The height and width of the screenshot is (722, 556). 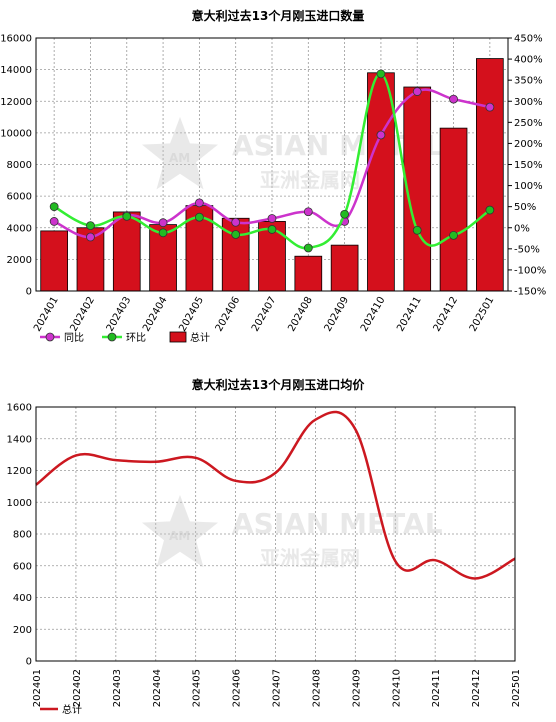 What do you see at coordinates (522, 228) in the screenshot?
I see `chart1-y-right-tick: 0%` at bounding box center [522, 228].